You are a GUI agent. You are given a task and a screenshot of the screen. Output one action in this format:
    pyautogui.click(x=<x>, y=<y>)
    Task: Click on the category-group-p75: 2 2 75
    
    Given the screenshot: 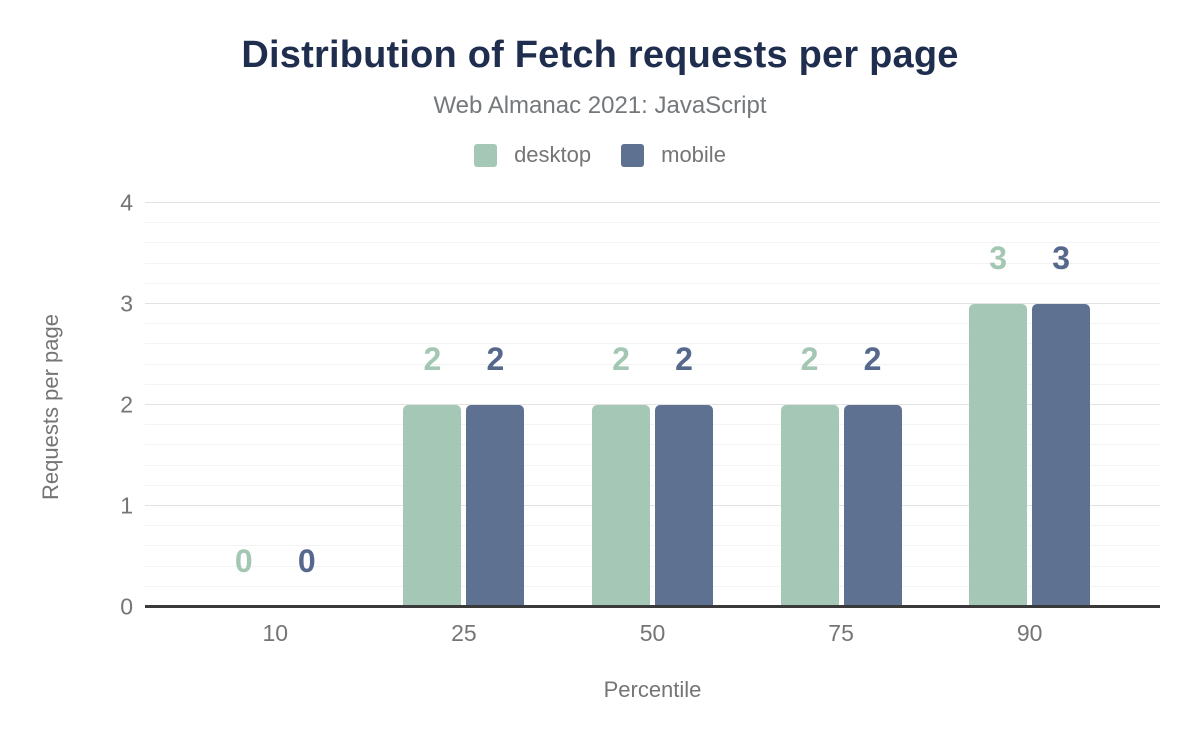 What is the action you would take?
    pyautogui.click(x=841, y=424)
    